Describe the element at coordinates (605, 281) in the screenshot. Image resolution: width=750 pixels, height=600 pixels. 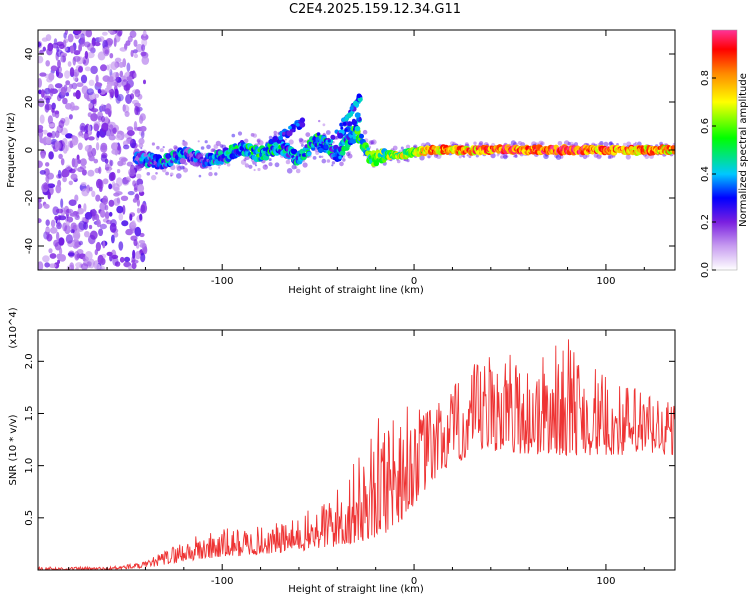
I see `x-tick-label: 100` at that location.